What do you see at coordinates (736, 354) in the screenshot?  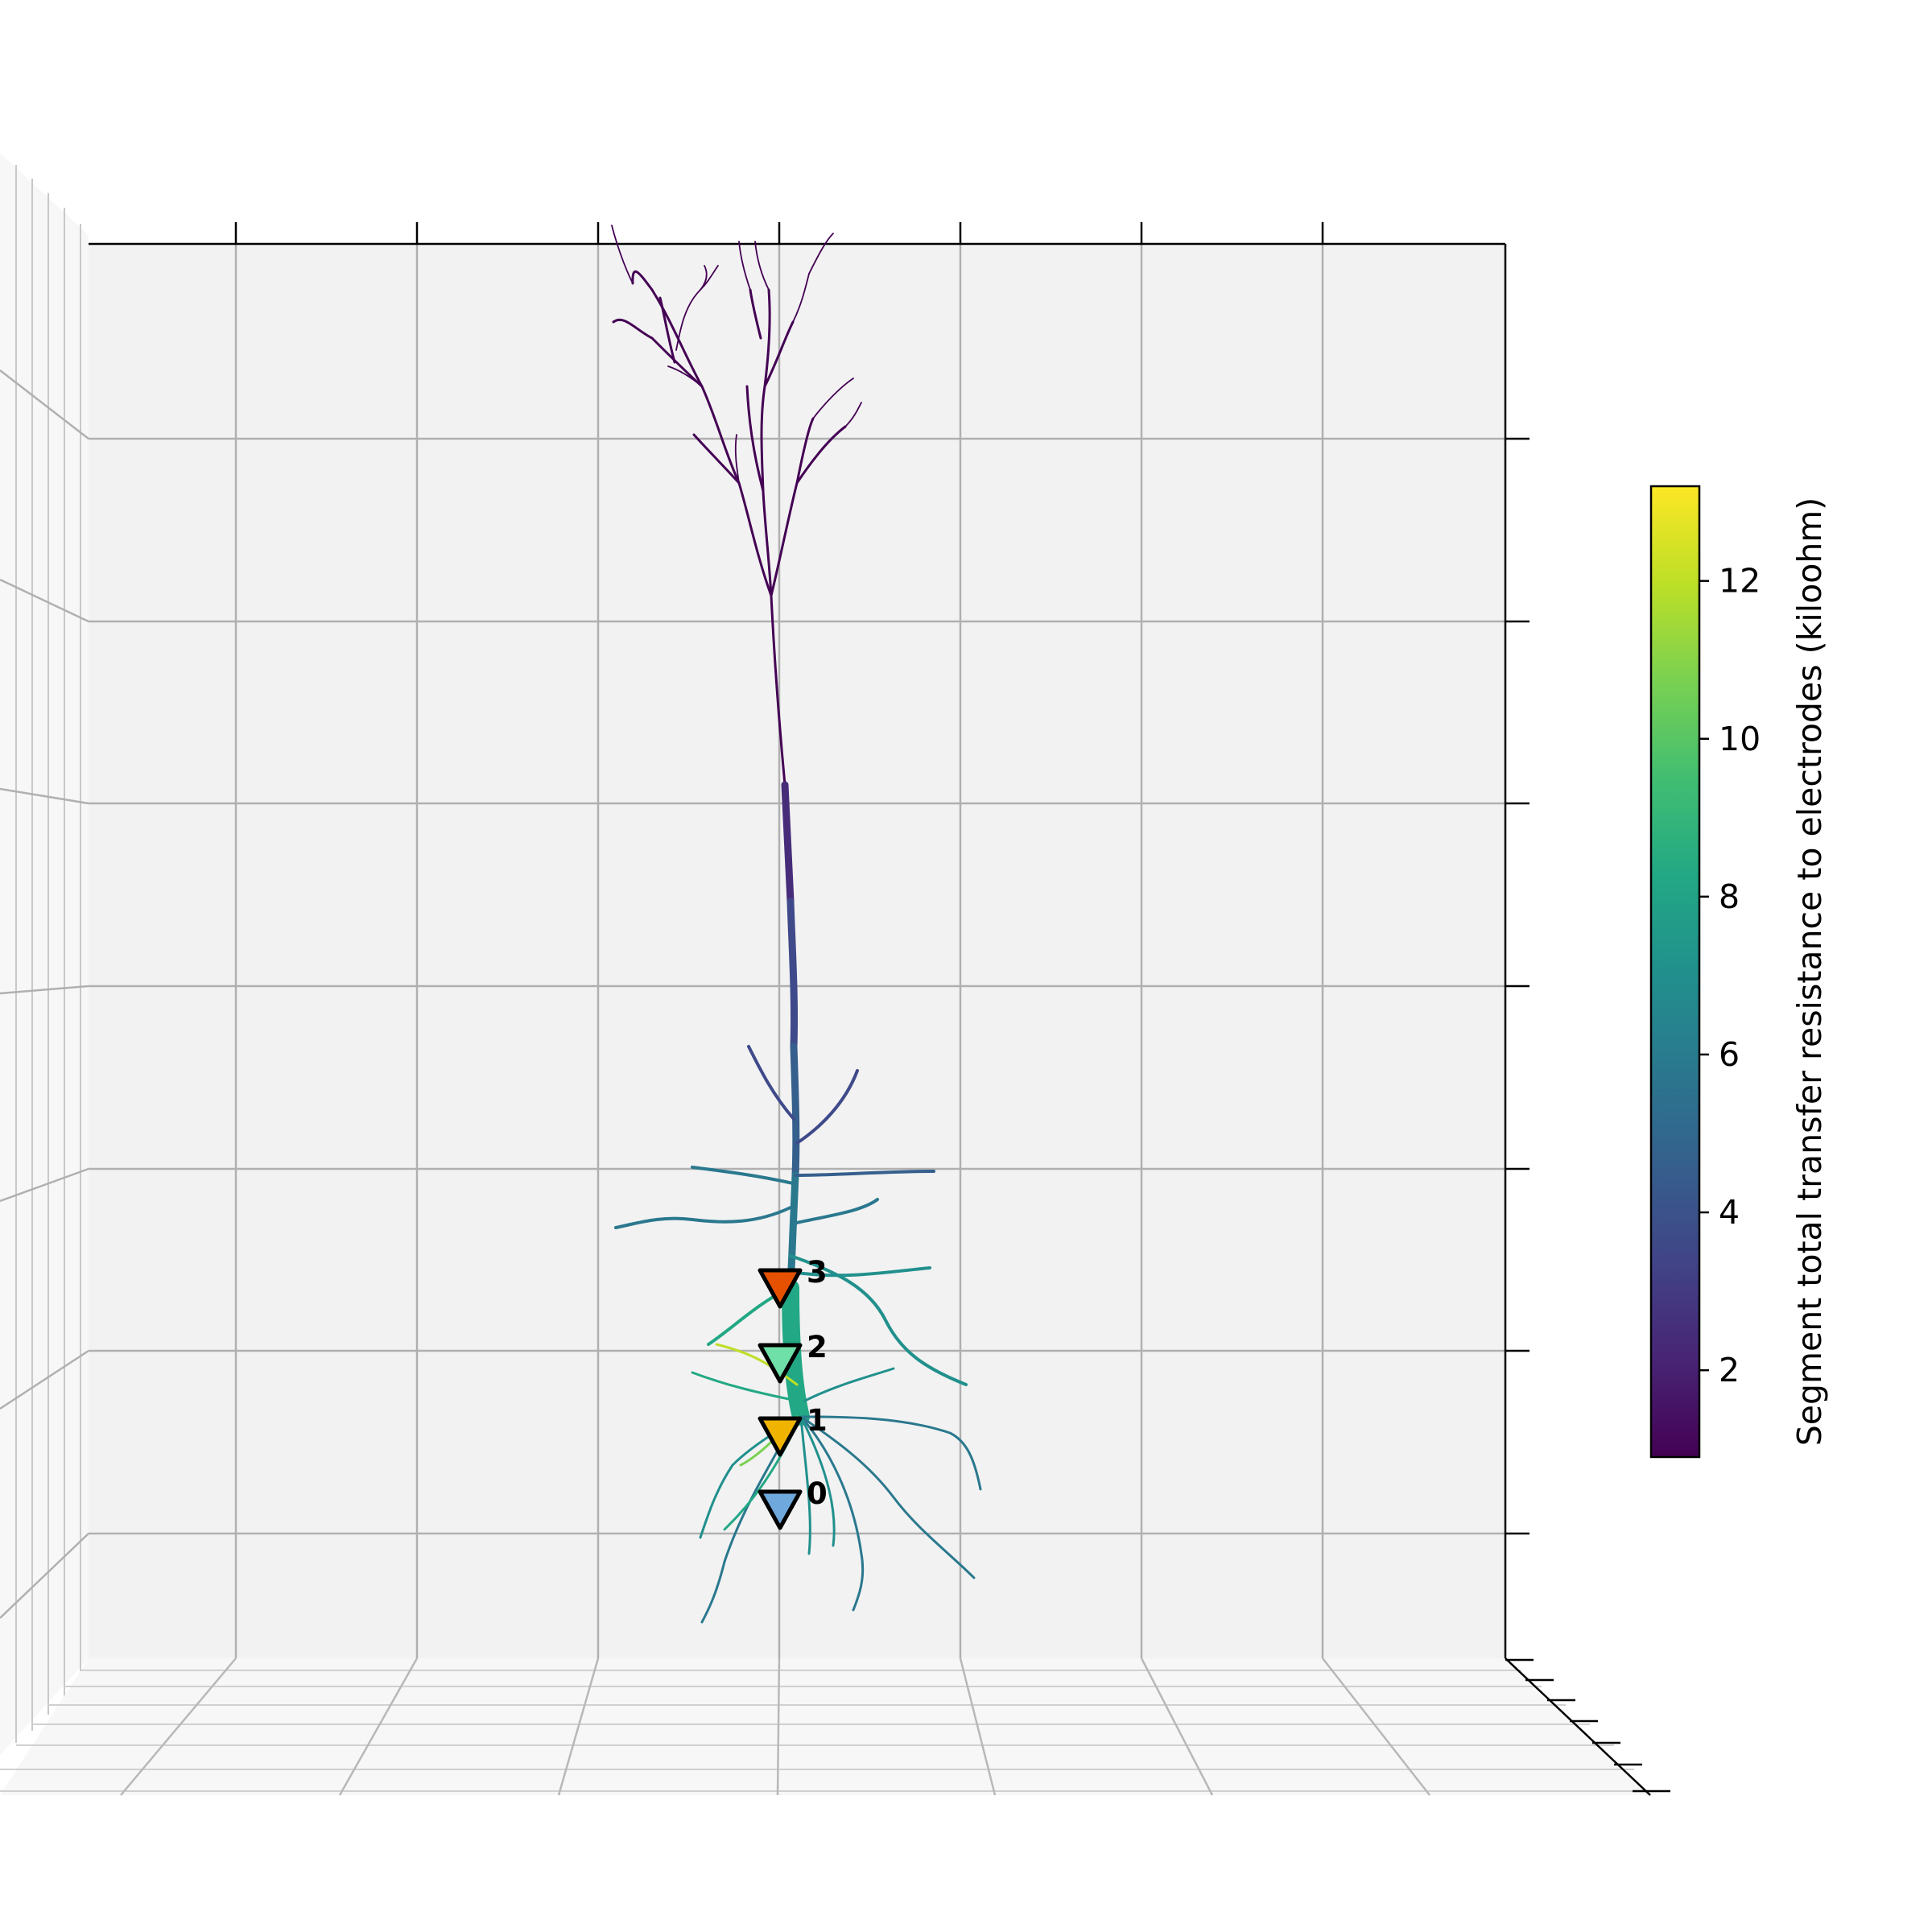 I see `apical-tuft-thin` at bounding box center [736, 354].